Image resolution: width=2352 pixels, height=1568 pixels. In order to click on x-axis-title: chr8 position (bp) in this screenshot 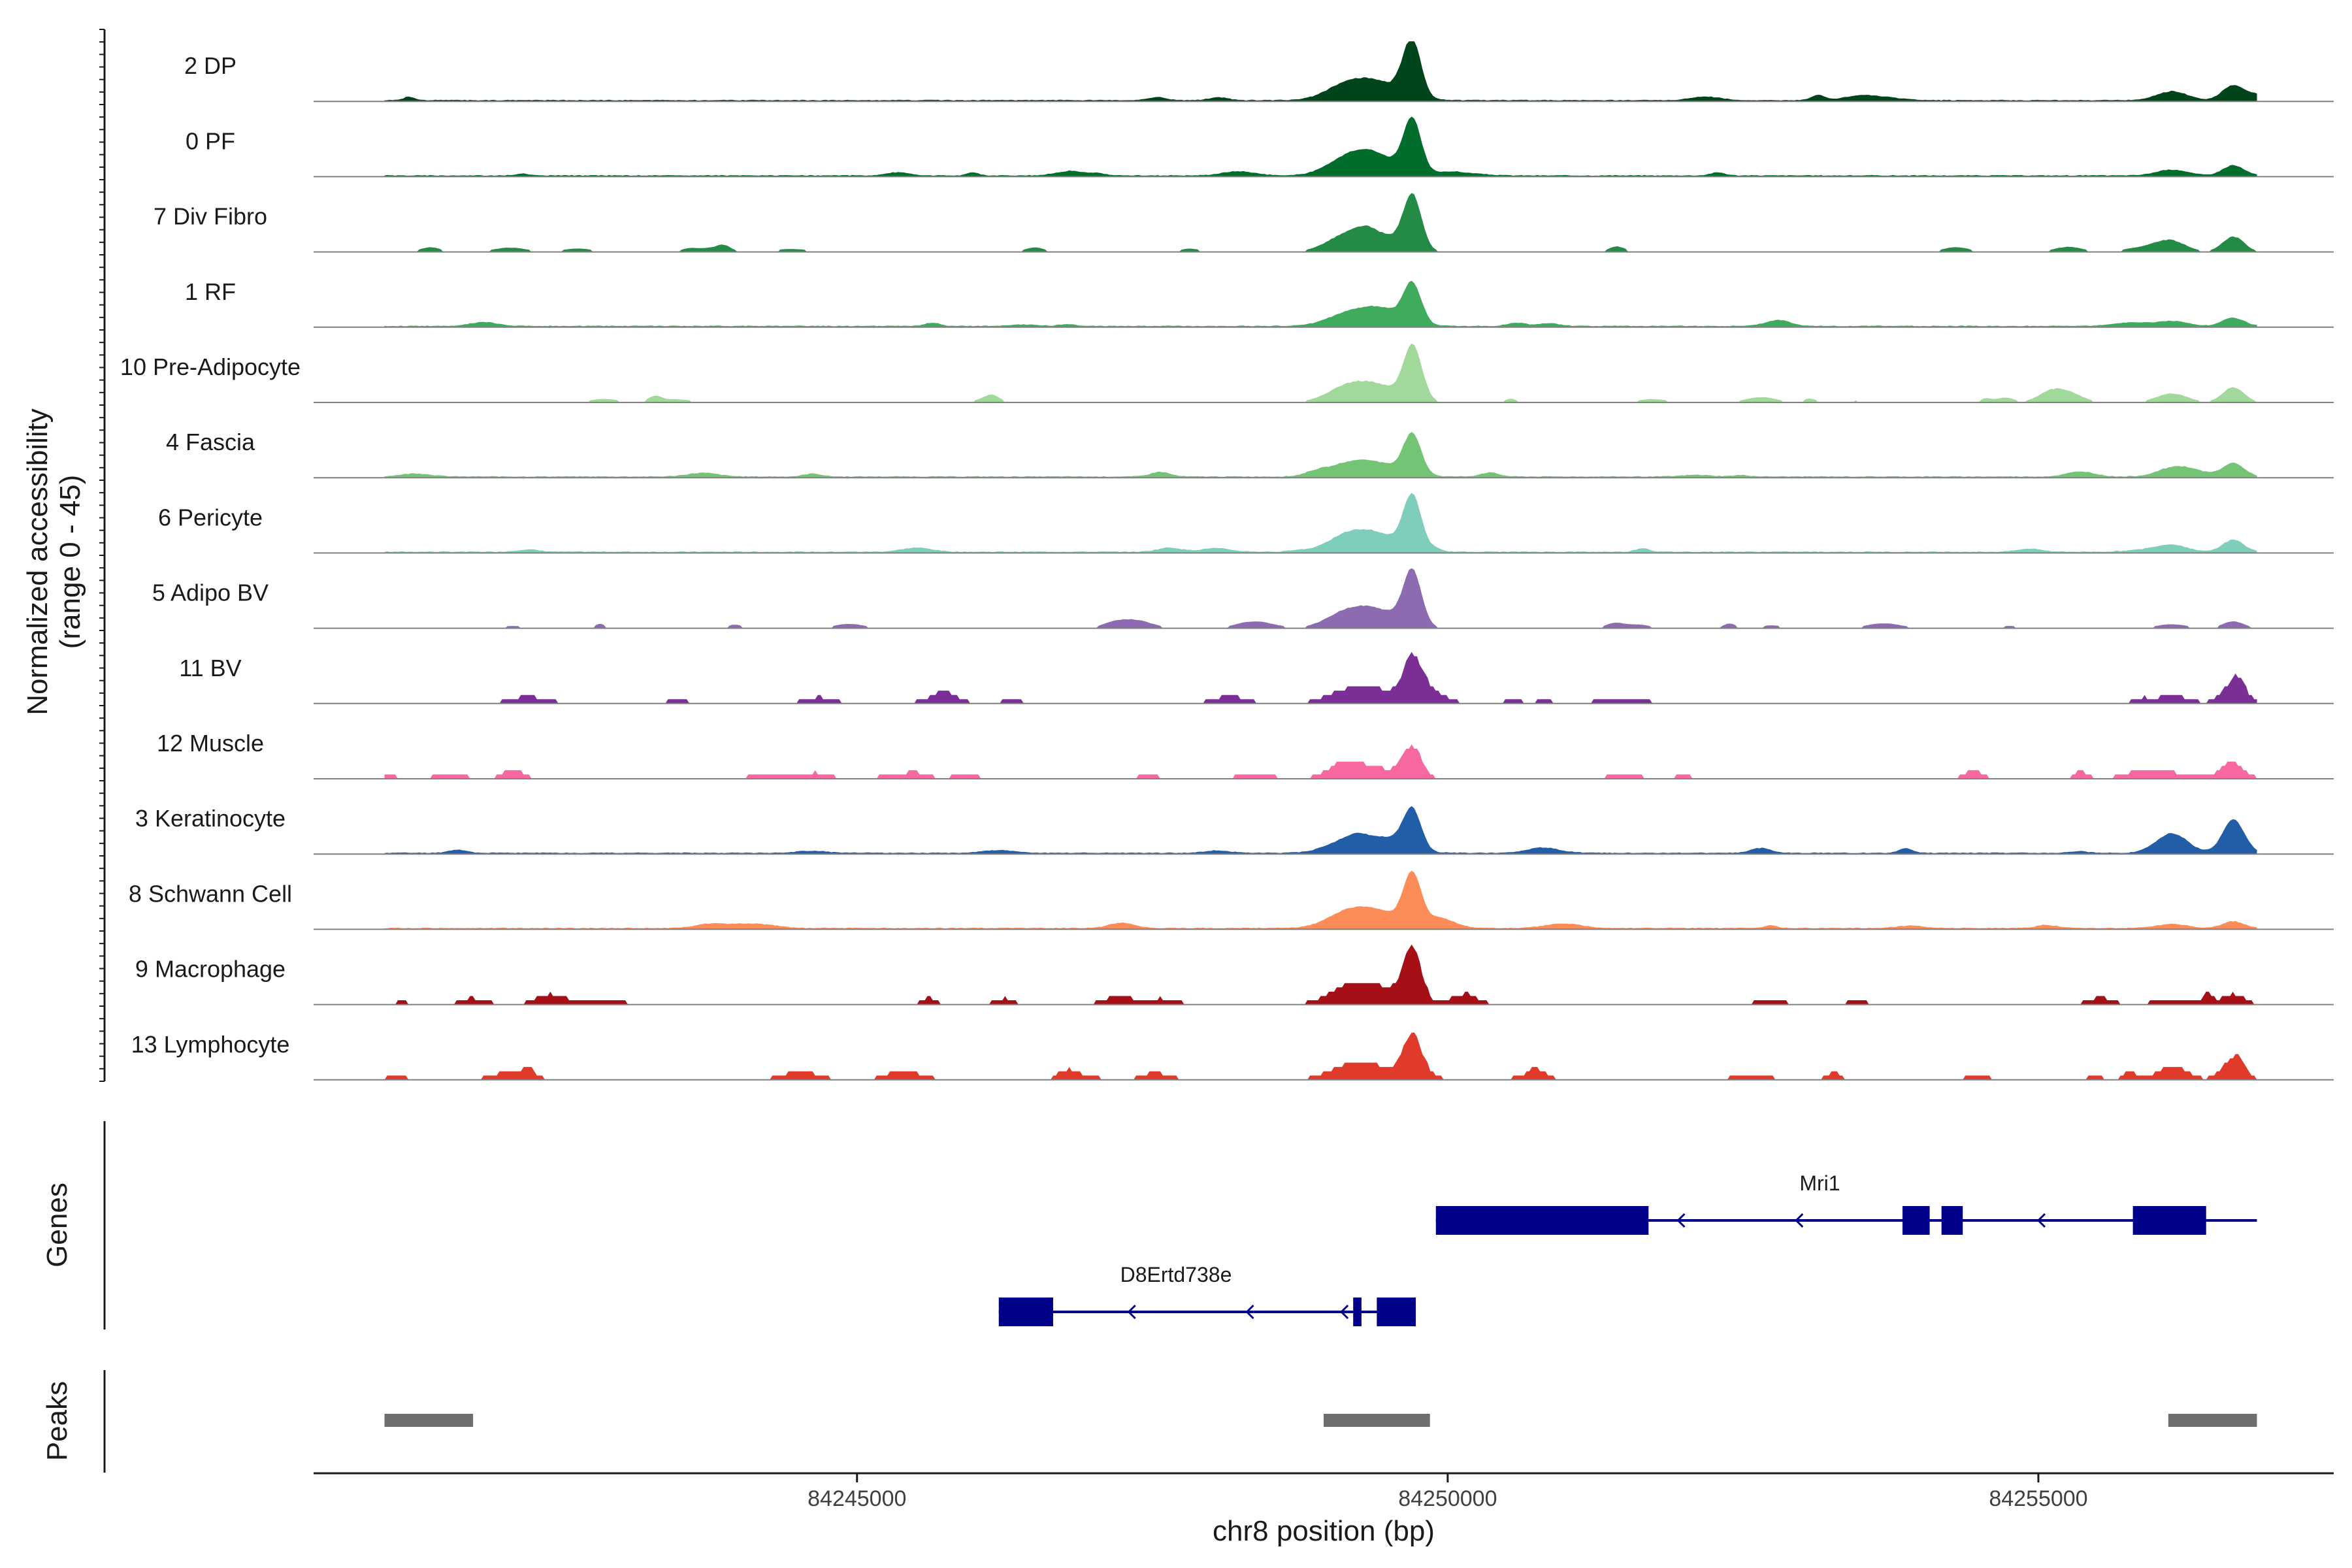, I will do `click(1324, 1531)`.